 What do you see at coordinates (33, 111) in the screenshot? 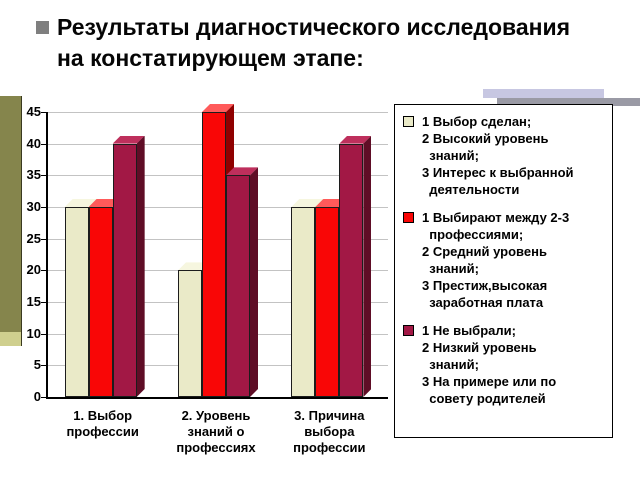
I see `y-axis-tick-label: 45` at bounding box center [33, 111].